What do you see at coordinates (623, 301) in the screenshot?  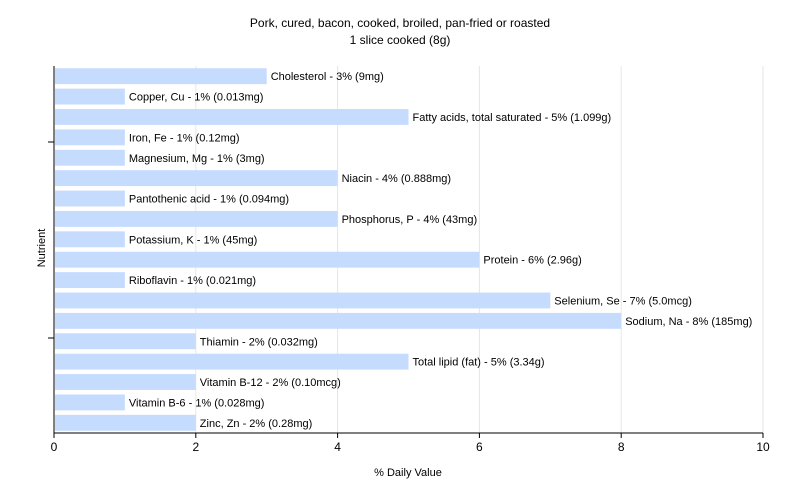 I see `bar-label: Selenium, Se - 7% (5.0mcg)` at bounding box center [623, 301].